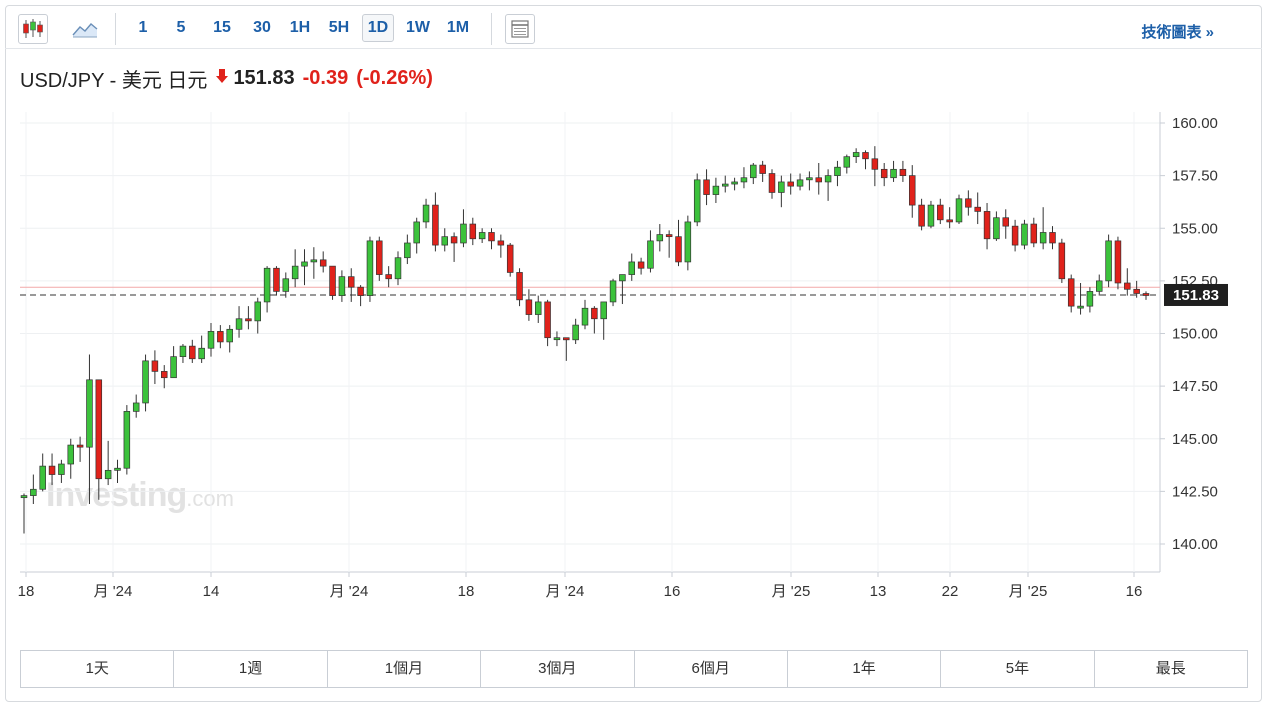  Describe the element at coordinates (114, 81) in the screenshot. I see `instrument-title: USD/JPY - 美元 日元` at that location.